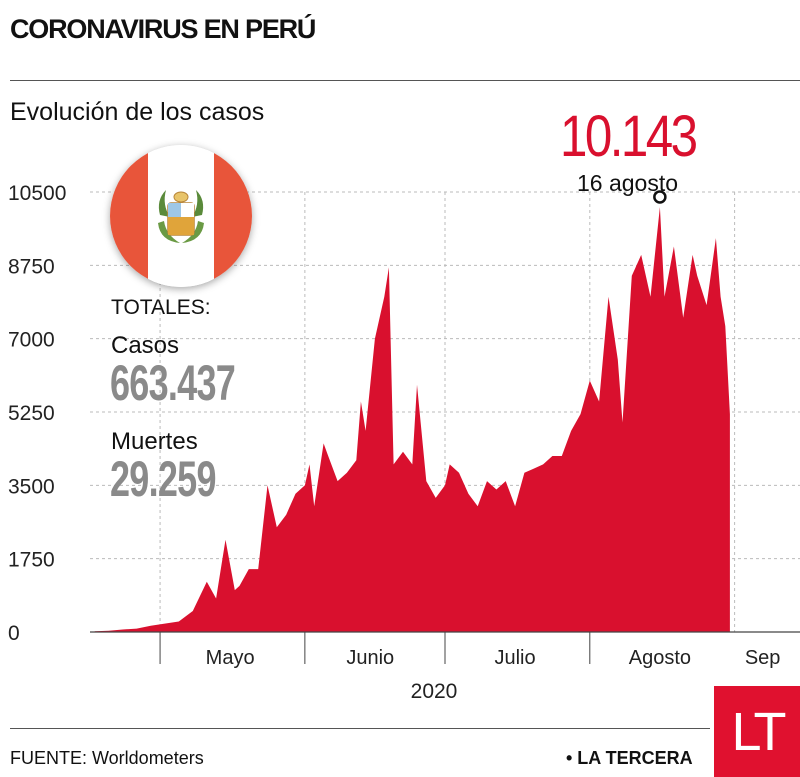 The height and width of the screenshot is (777, 800). What do you see at coordinates (145, 345) in the screenshot?
I see `cases-label: Casos` at bounding box center [145, 345].